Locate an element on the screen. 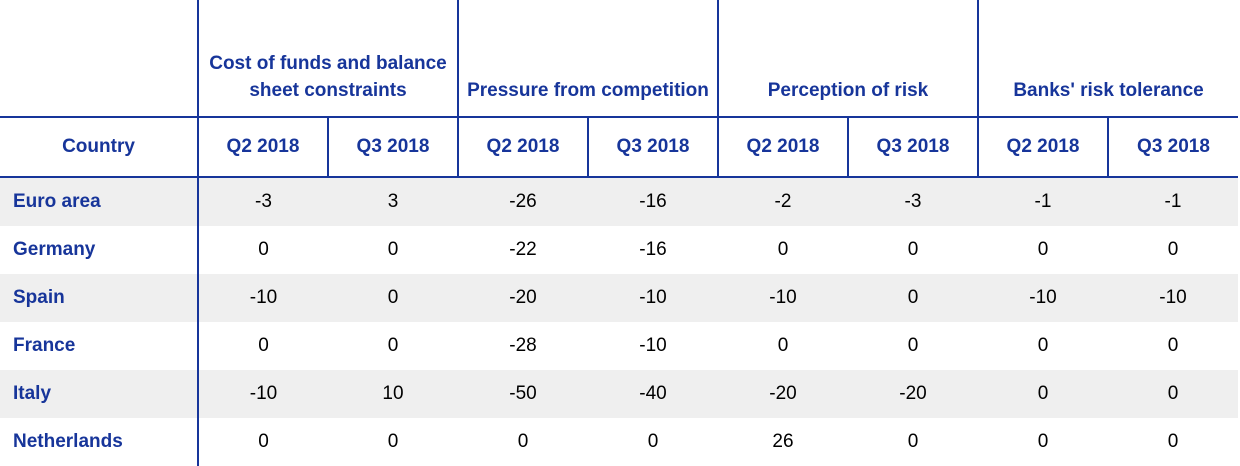  country-name: Italy is located at coordinates (99, 394).